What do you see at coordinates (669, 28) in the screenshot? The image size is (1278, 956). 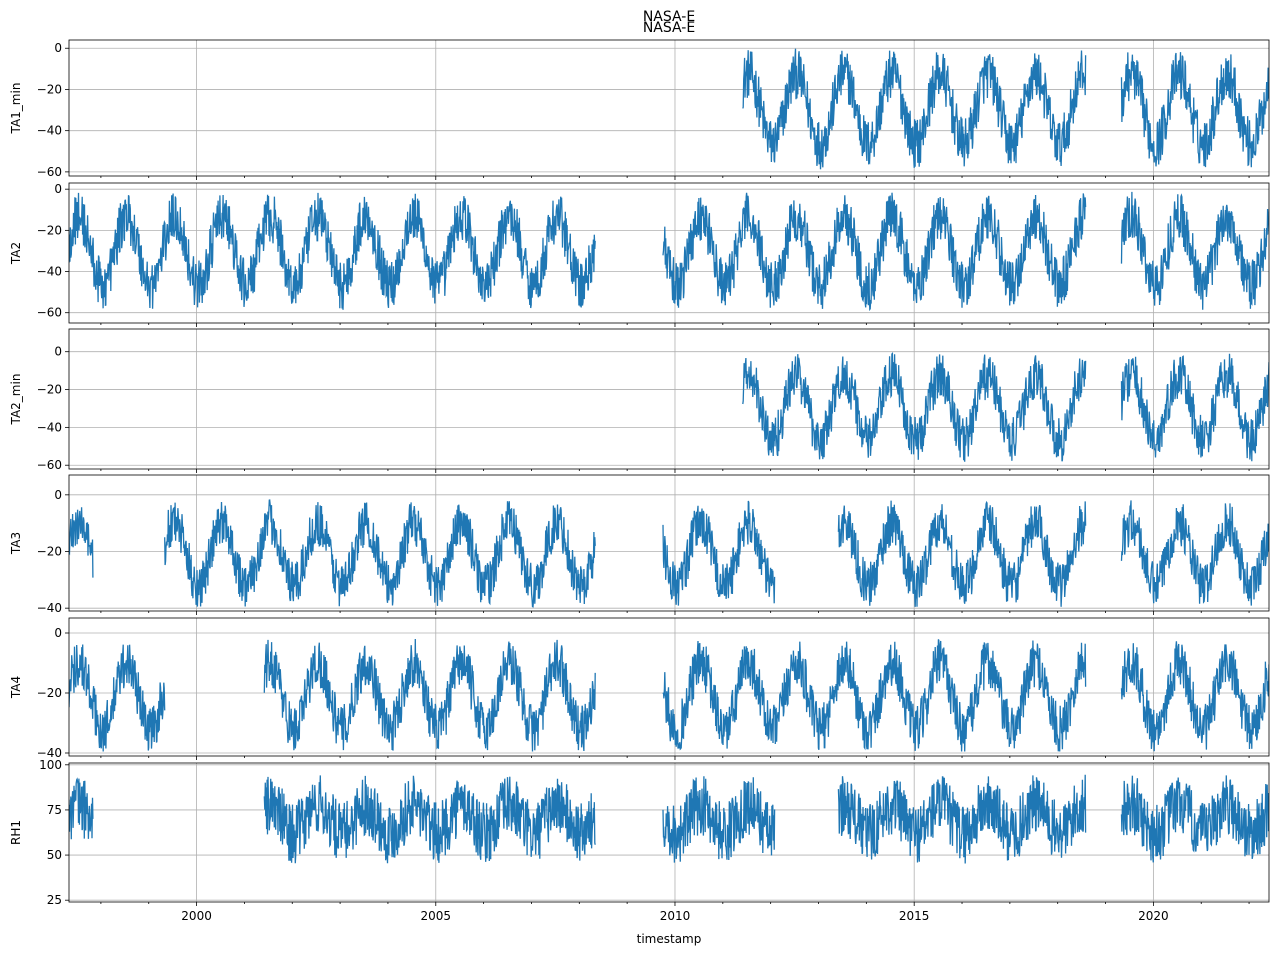 I see `figure-title: NASA-E` at bounding box center [669, 28].